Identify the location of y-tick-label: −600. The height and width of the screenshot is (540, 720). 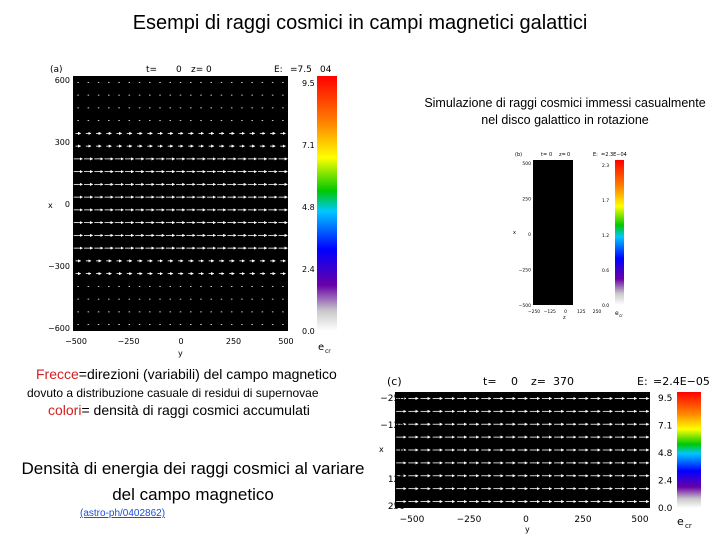
(59, 328).